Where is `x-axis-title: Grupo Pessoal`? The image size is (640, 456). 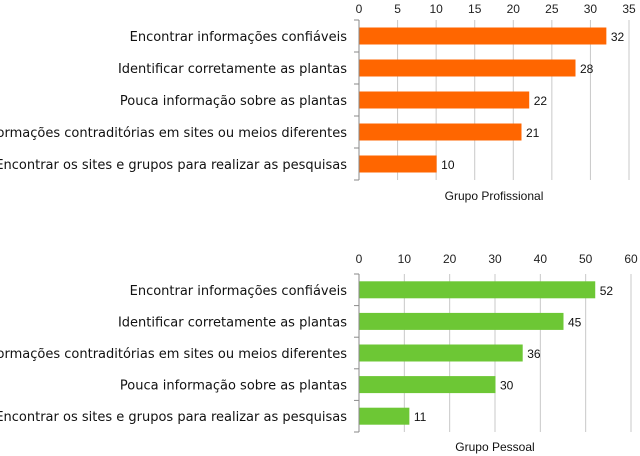
x-axis-title: Grupo Pessoal is located at coordinates (494, 447).